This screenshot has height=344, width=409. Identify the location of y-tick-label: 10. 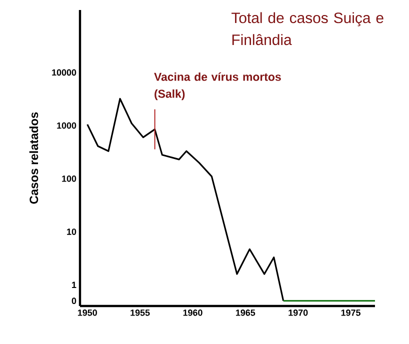
(71, 231).